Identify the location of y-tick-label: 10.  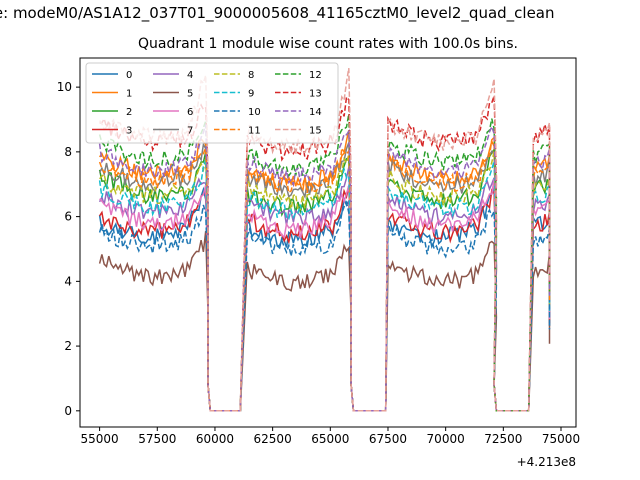
(64, 87).